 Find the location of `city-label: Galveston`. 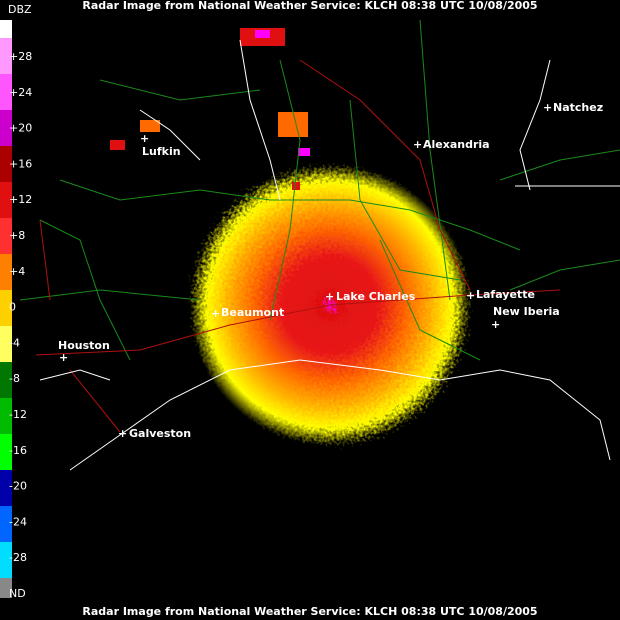

city-label: Galveston is located at coordinates (160, 433).